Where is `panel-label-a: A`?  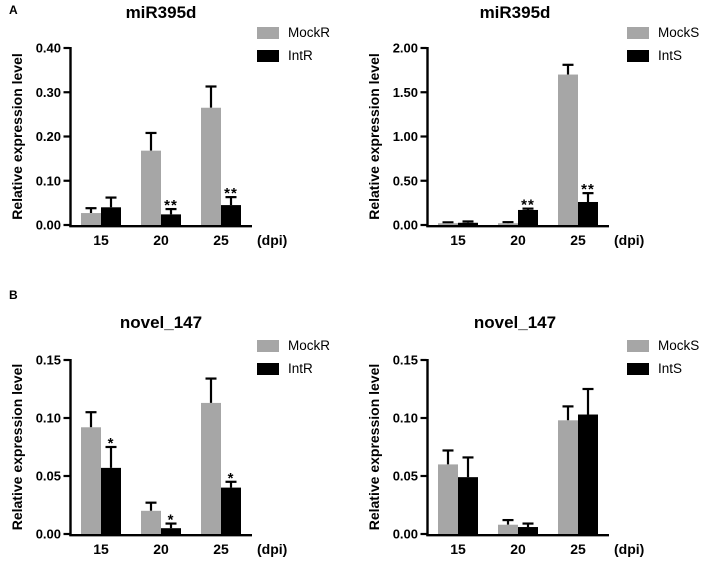
panel-label-a: A is located at coordinates (13, 10).